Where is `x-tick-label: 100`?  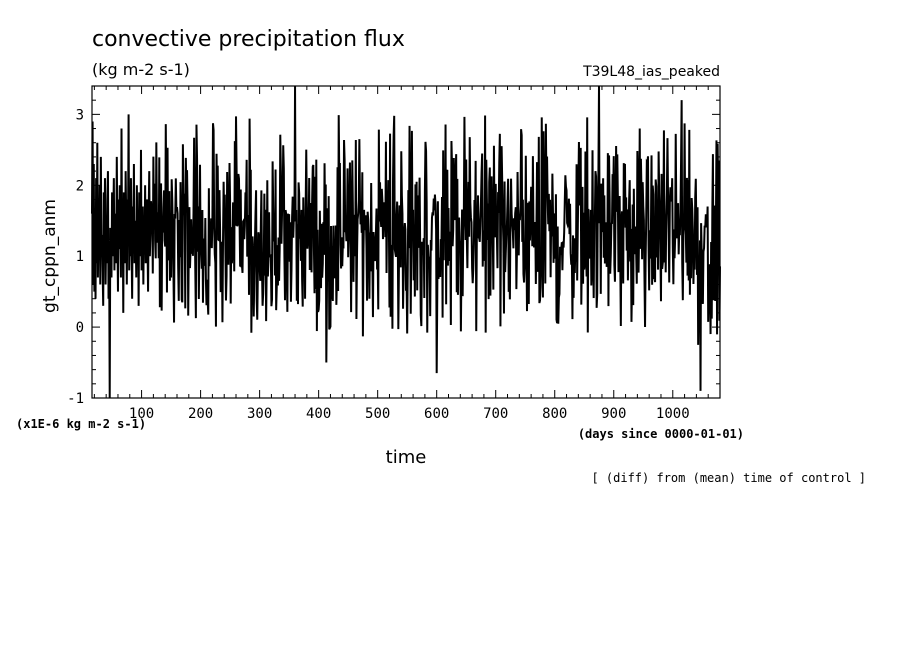
x-tick-label: 100 is located at coordinates (141, 414).